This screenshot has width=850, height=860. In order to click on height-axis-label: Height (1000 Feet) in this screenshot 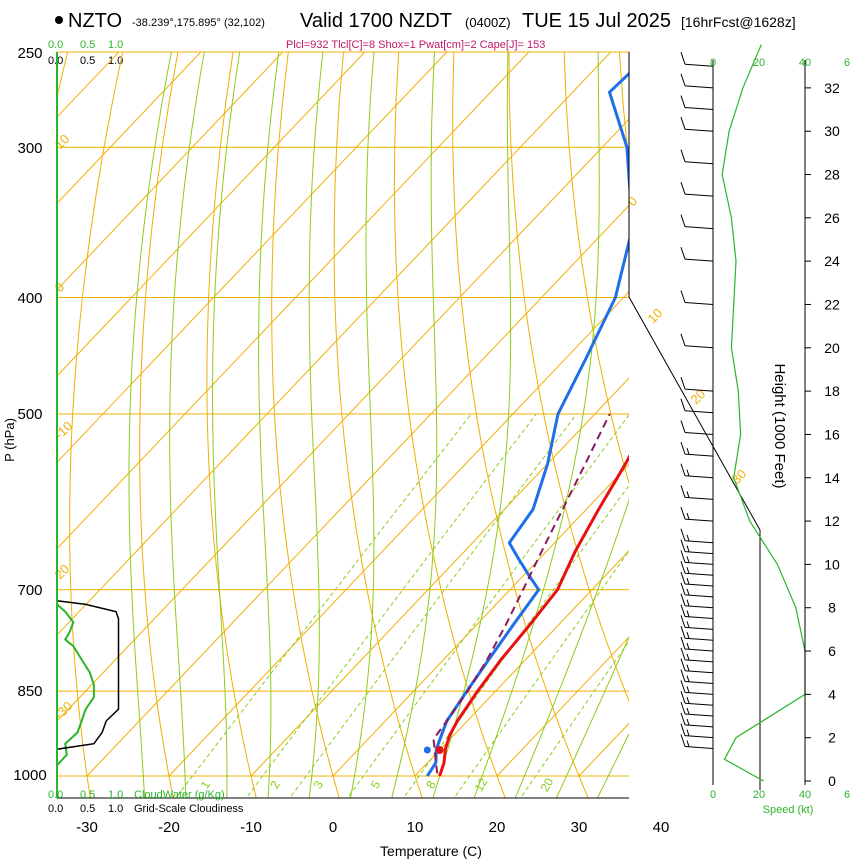, I will do `click(779, 425)`.